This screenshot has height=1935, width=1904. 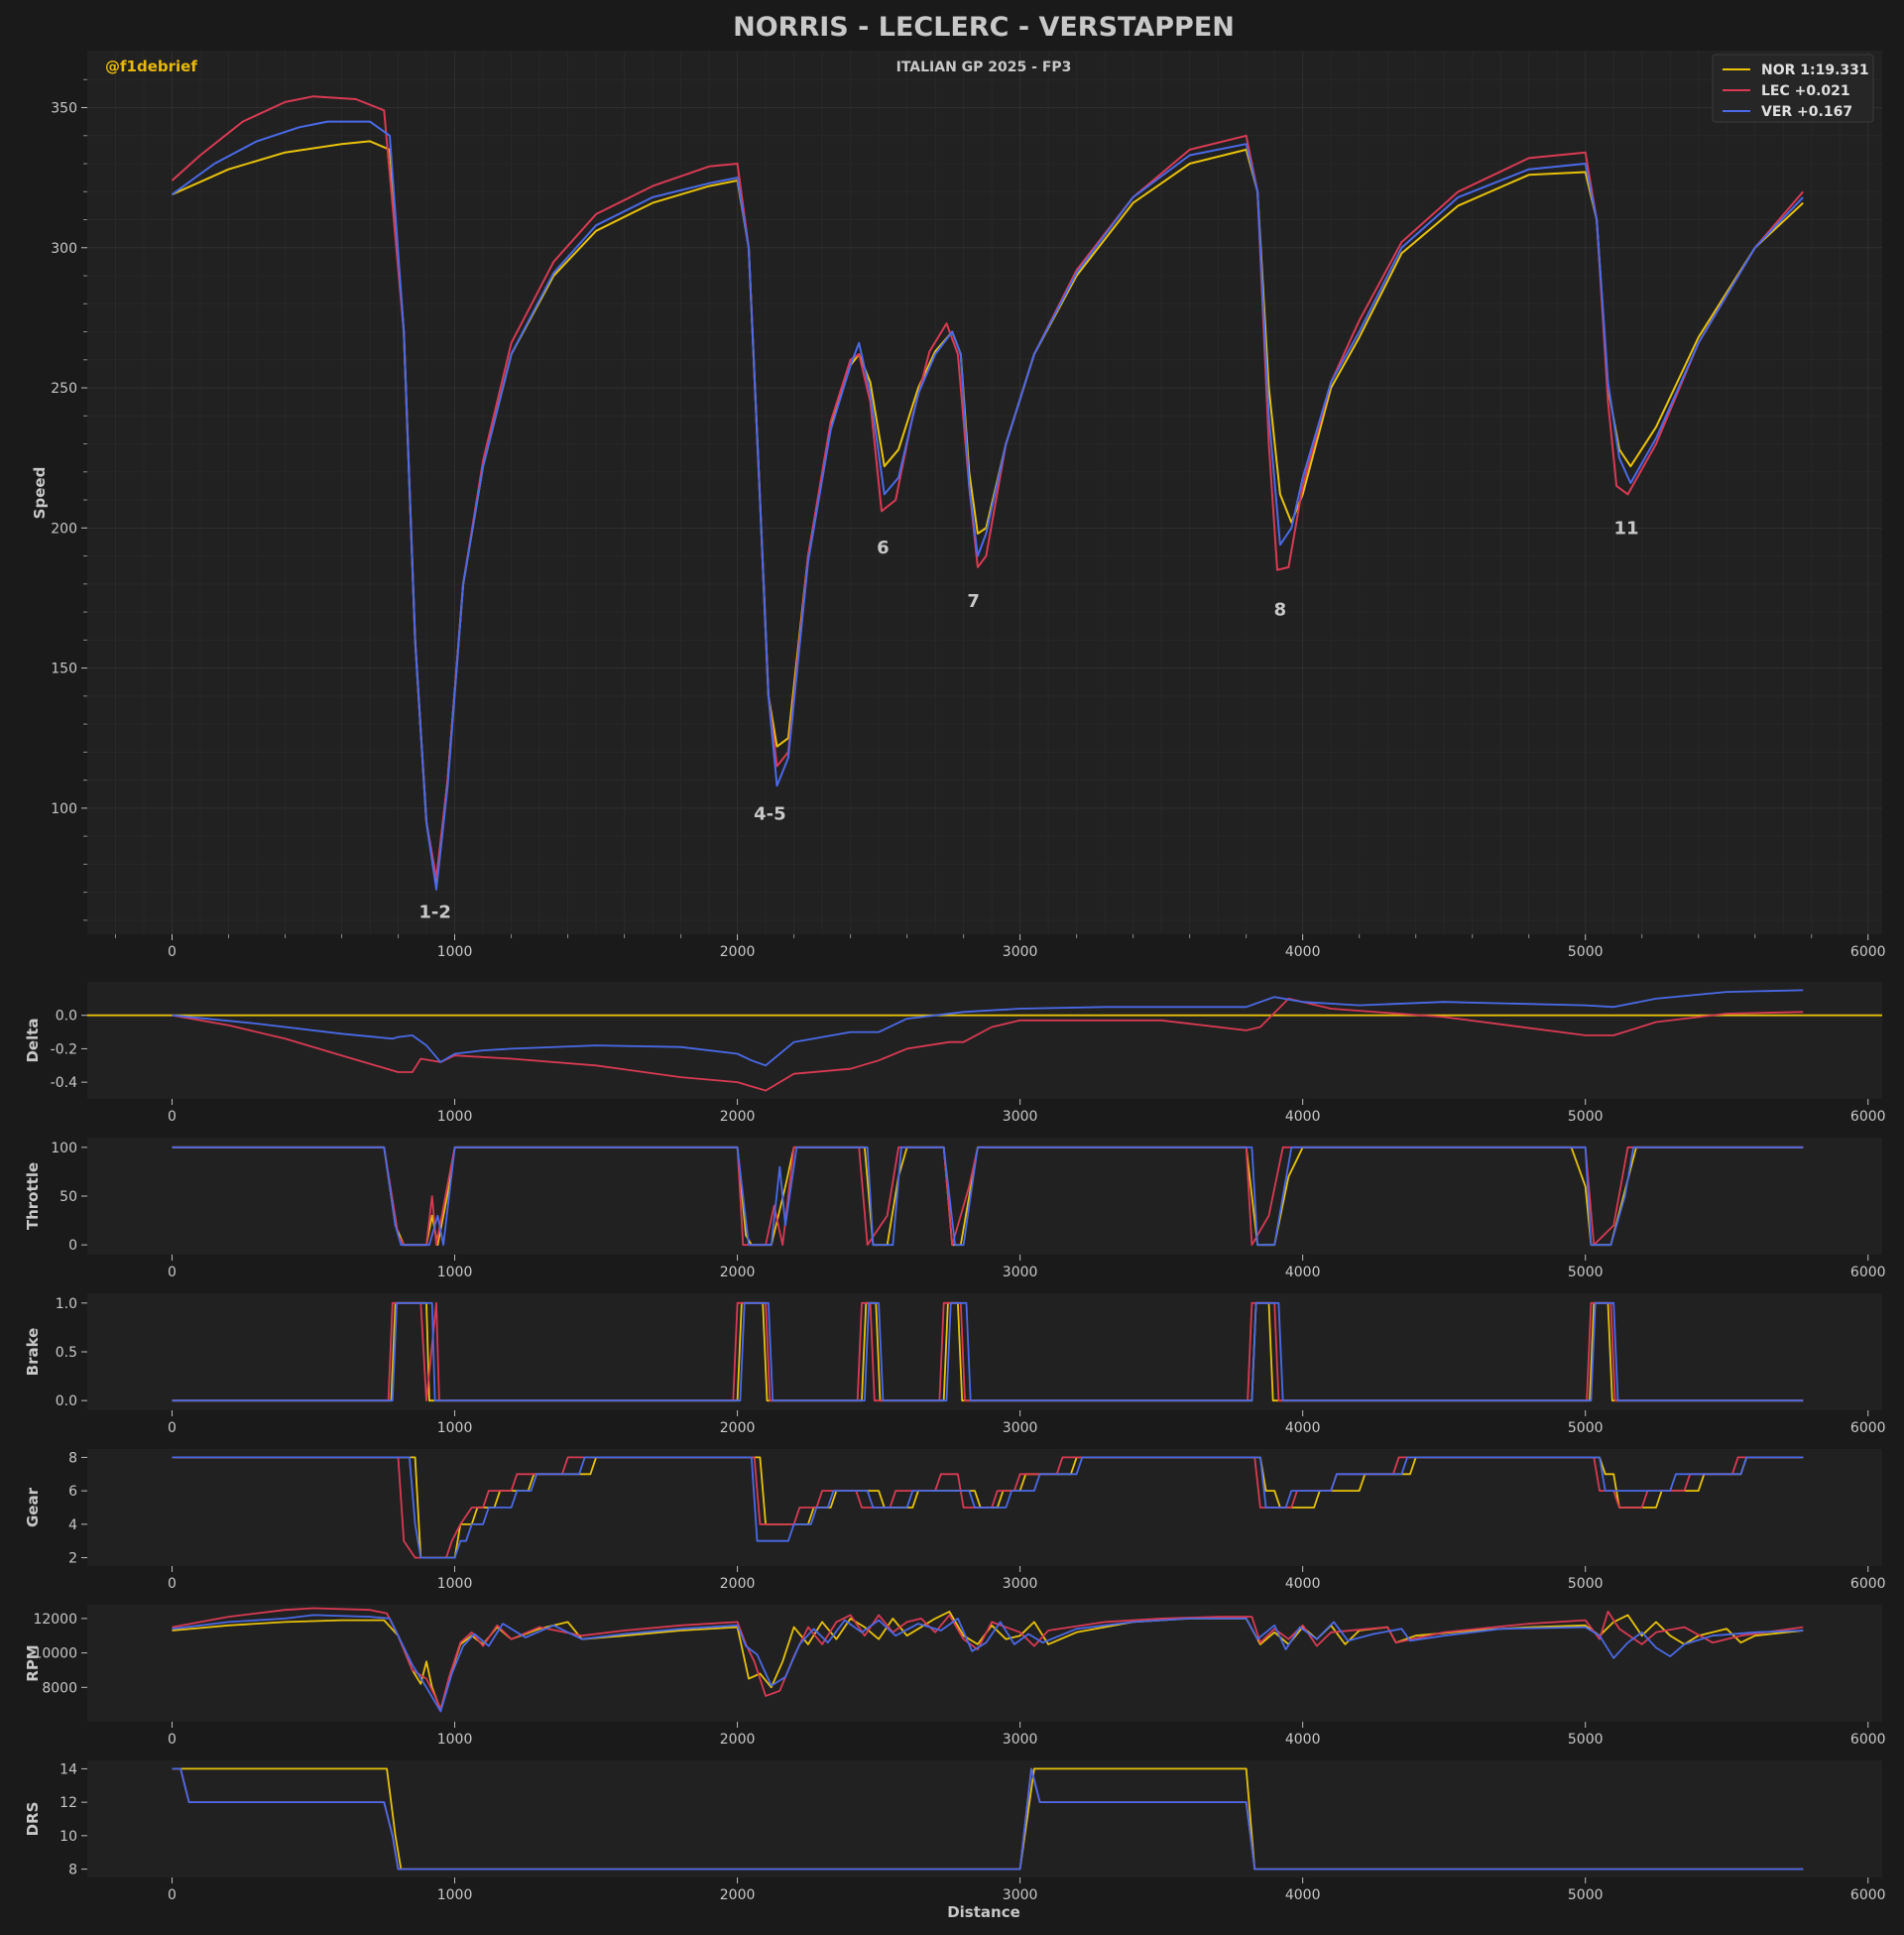 What do you see at coordinates (1303, 1428) in the screenshot?
I see `brake-x-tick-label: 4000` at bounding box center [1303, 1428].